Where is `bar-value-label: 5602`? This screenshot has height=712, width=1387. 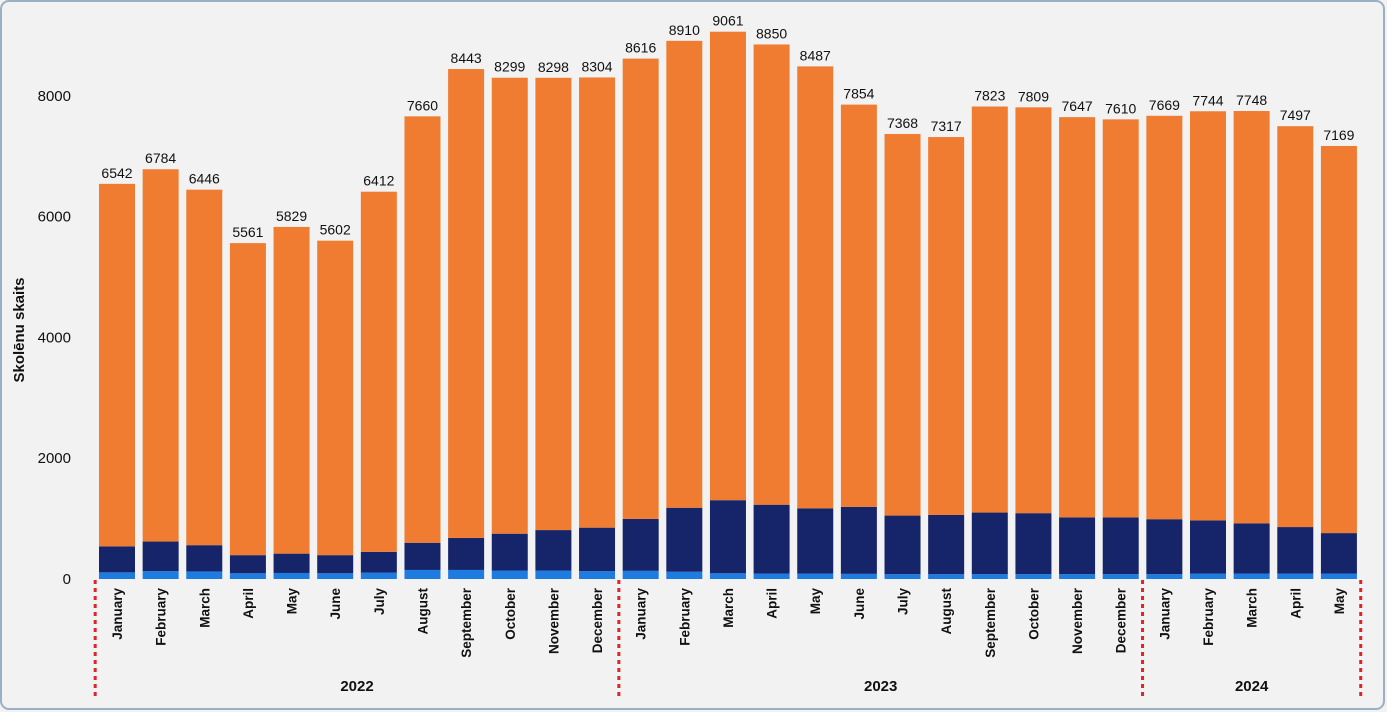 bar-value-label: 5602 is located at coordinates (335, 230).